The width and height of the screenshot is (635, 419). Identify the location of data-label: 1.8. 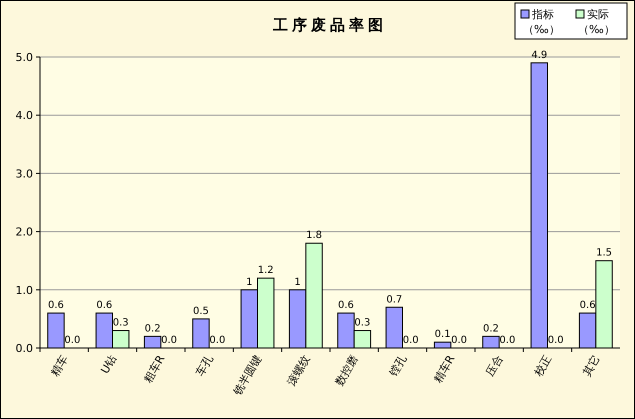
(314, 236).